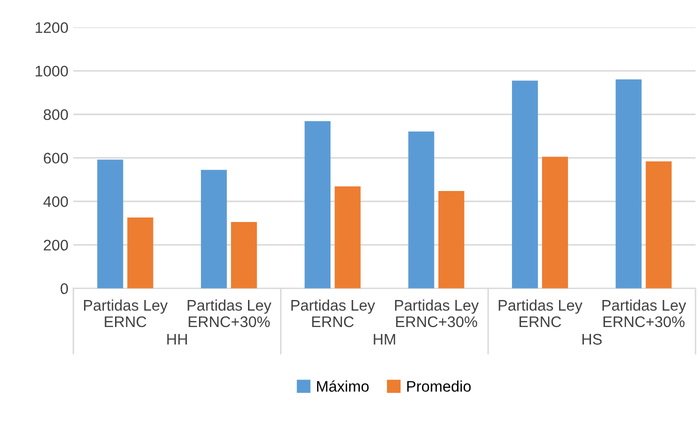 The width and height of the screenshot is (699, 421). Describe the element at coordinates (56, 114) in the screenshot. I see `y-tick-label: 800` at that location.